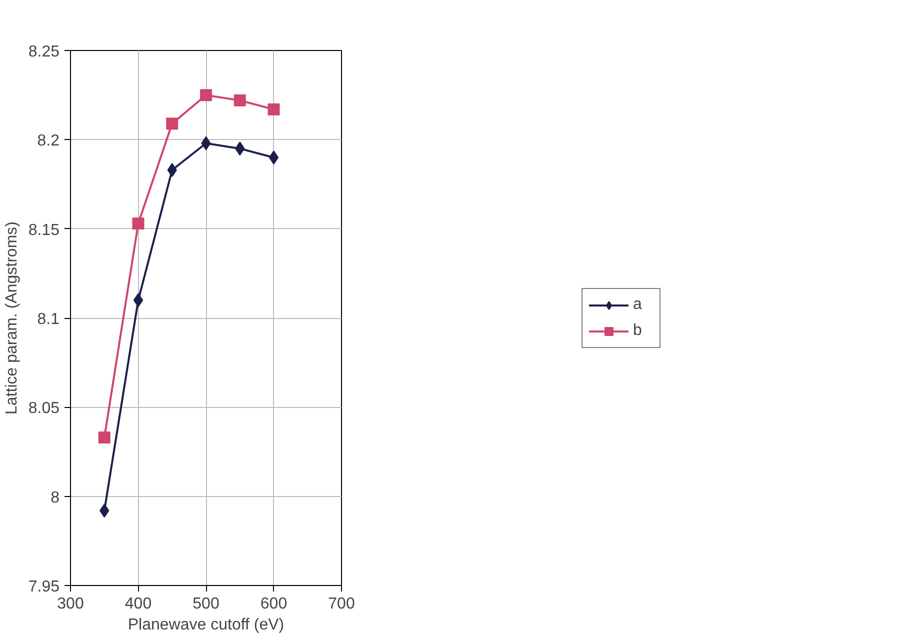 This screenshot has height=638, width=902. Describe the element at coordinates (11, 318) in the screenshot. I see `y-axis-title: Lattice param. (Angstroms)` at that location.